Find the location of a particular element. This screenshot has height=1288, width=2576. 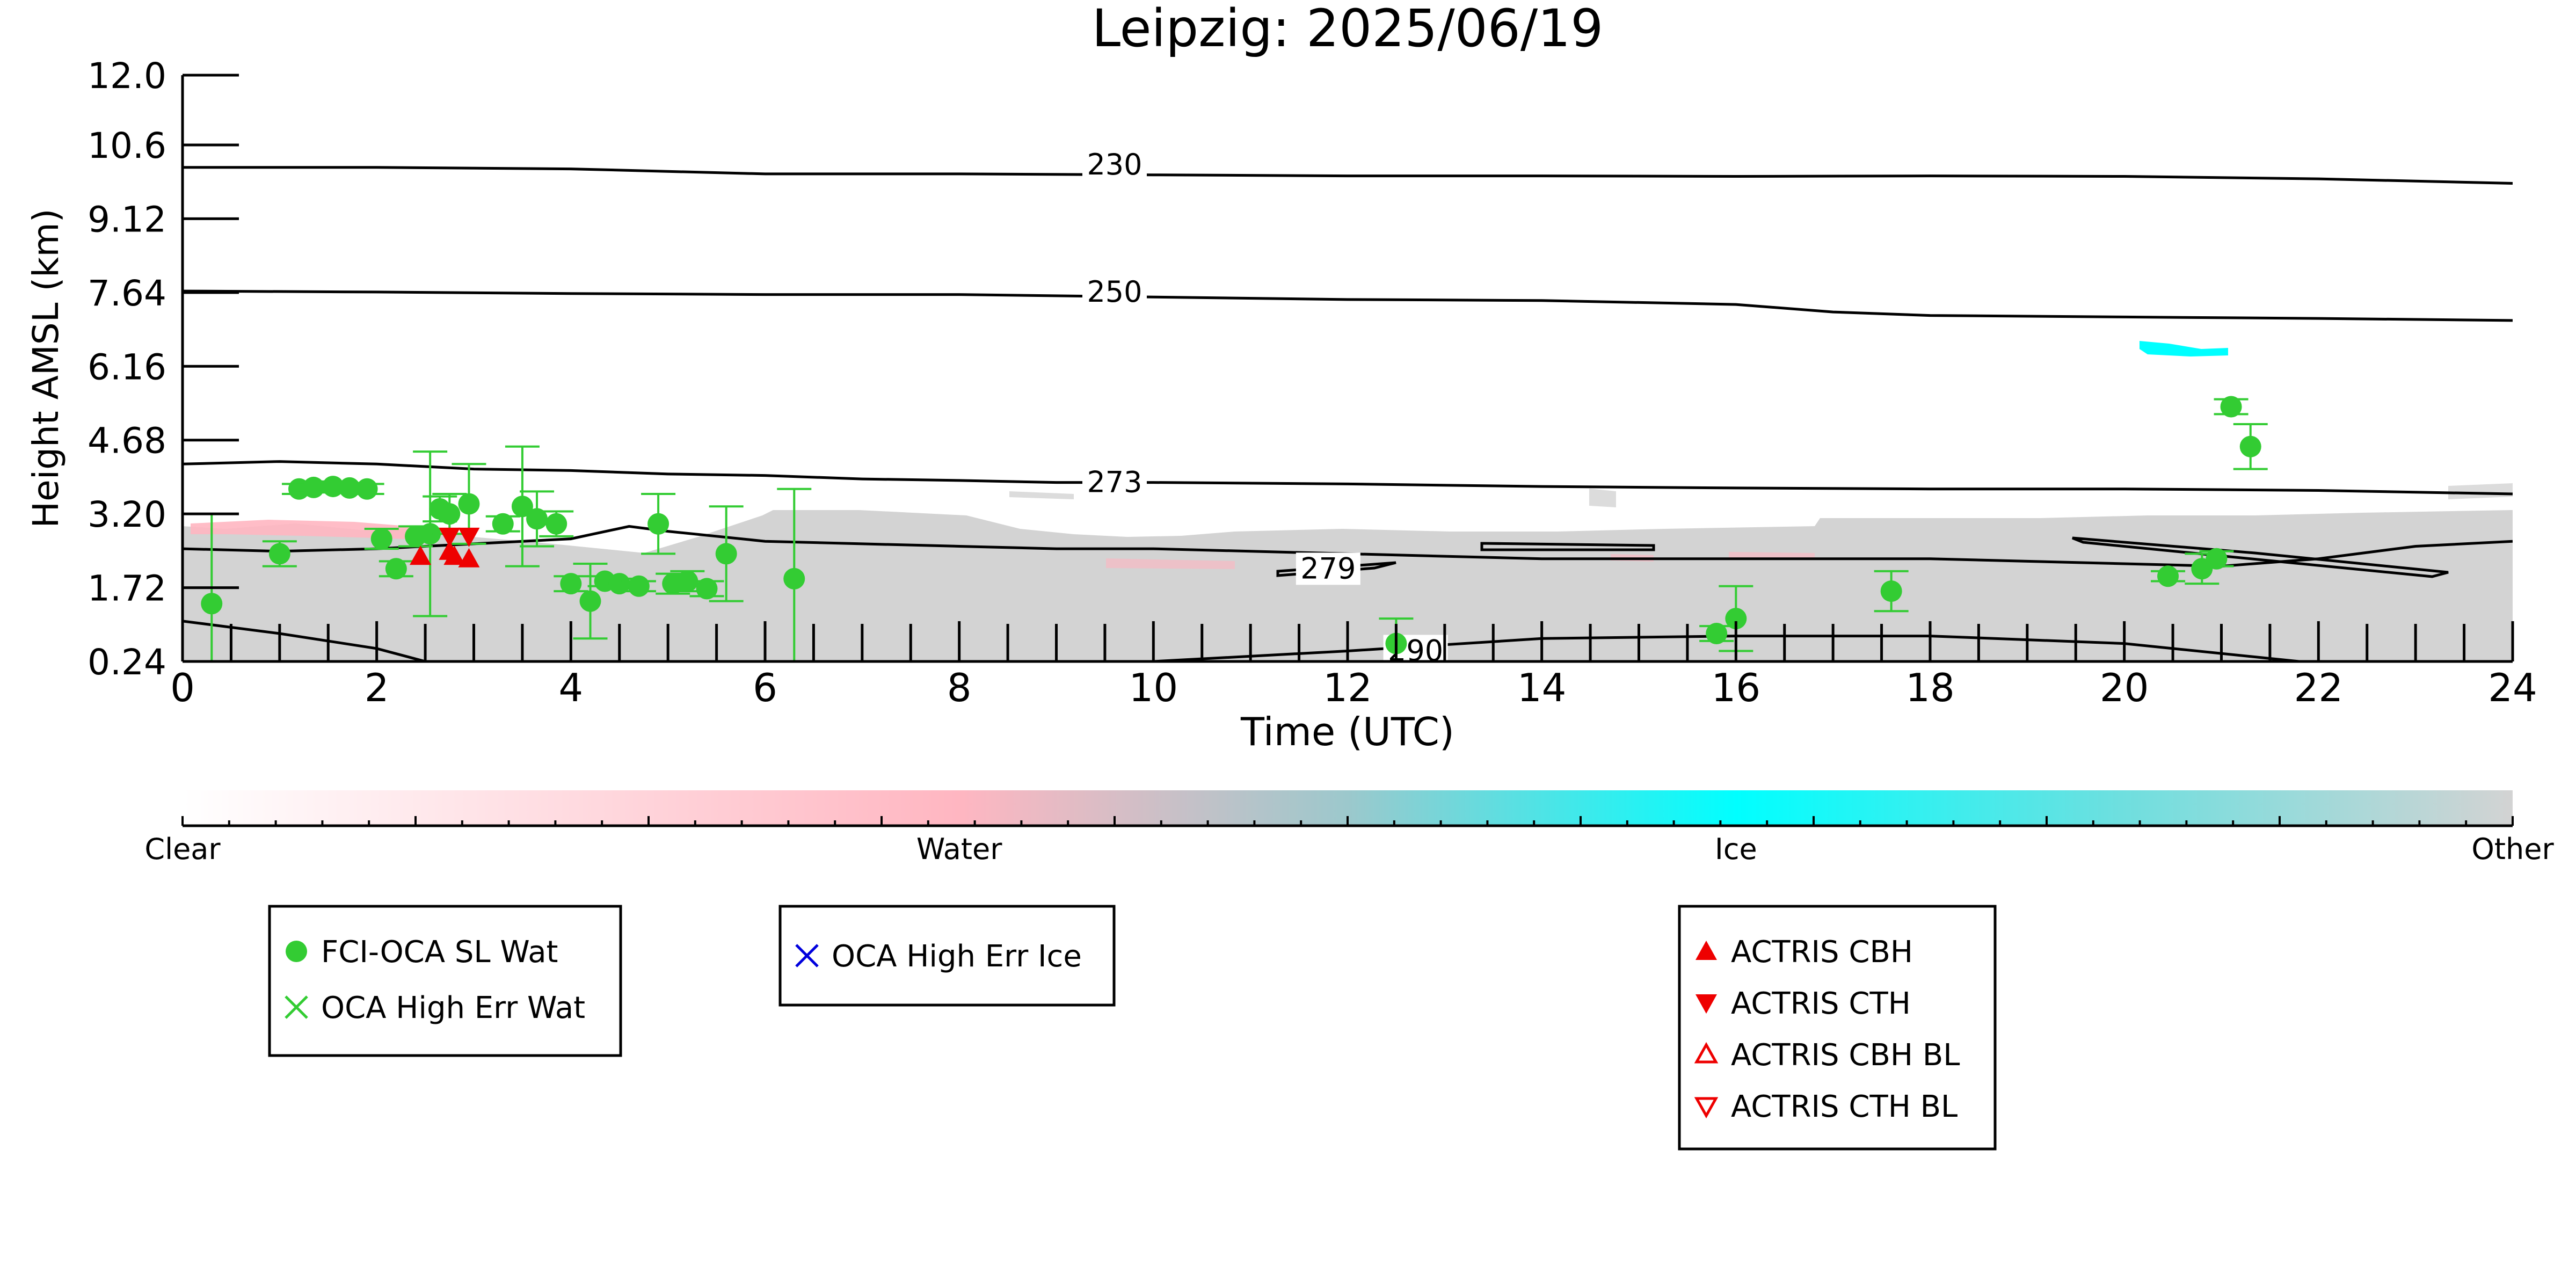

y-tick-label: 4.68 is located at coordinates (127, 441).